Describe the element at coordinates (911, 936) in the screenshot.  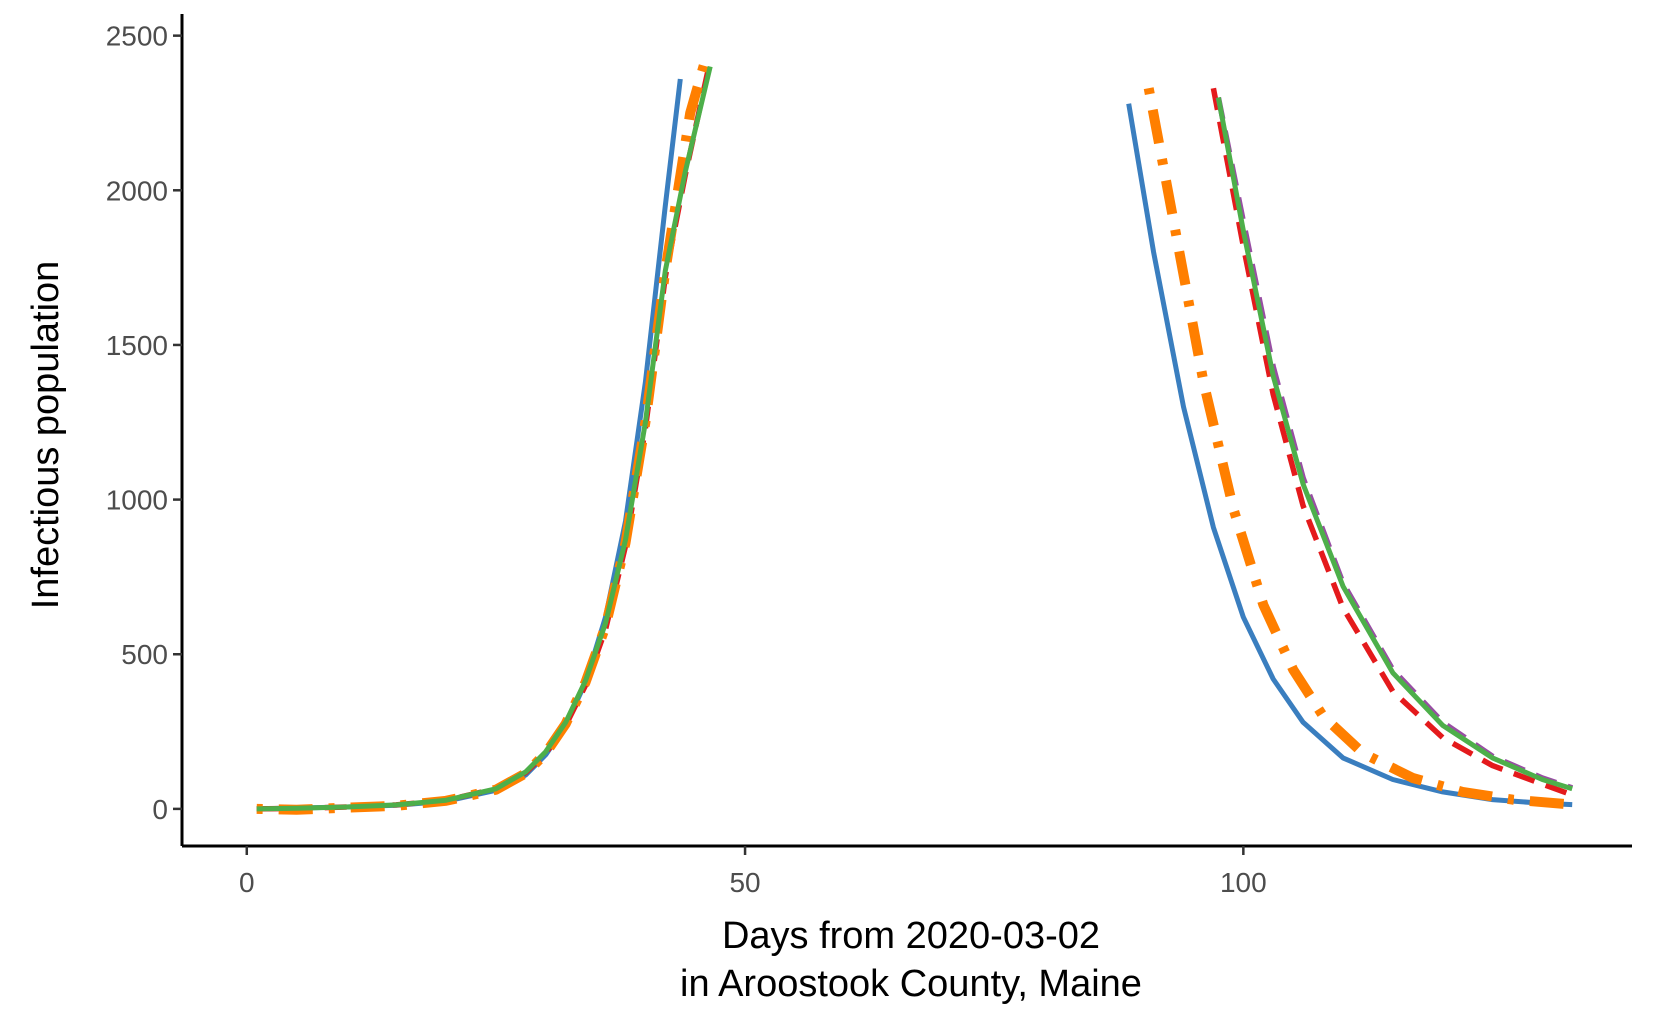
I see `x-axis-title-line1: Days from 2020-03-02` at that location.